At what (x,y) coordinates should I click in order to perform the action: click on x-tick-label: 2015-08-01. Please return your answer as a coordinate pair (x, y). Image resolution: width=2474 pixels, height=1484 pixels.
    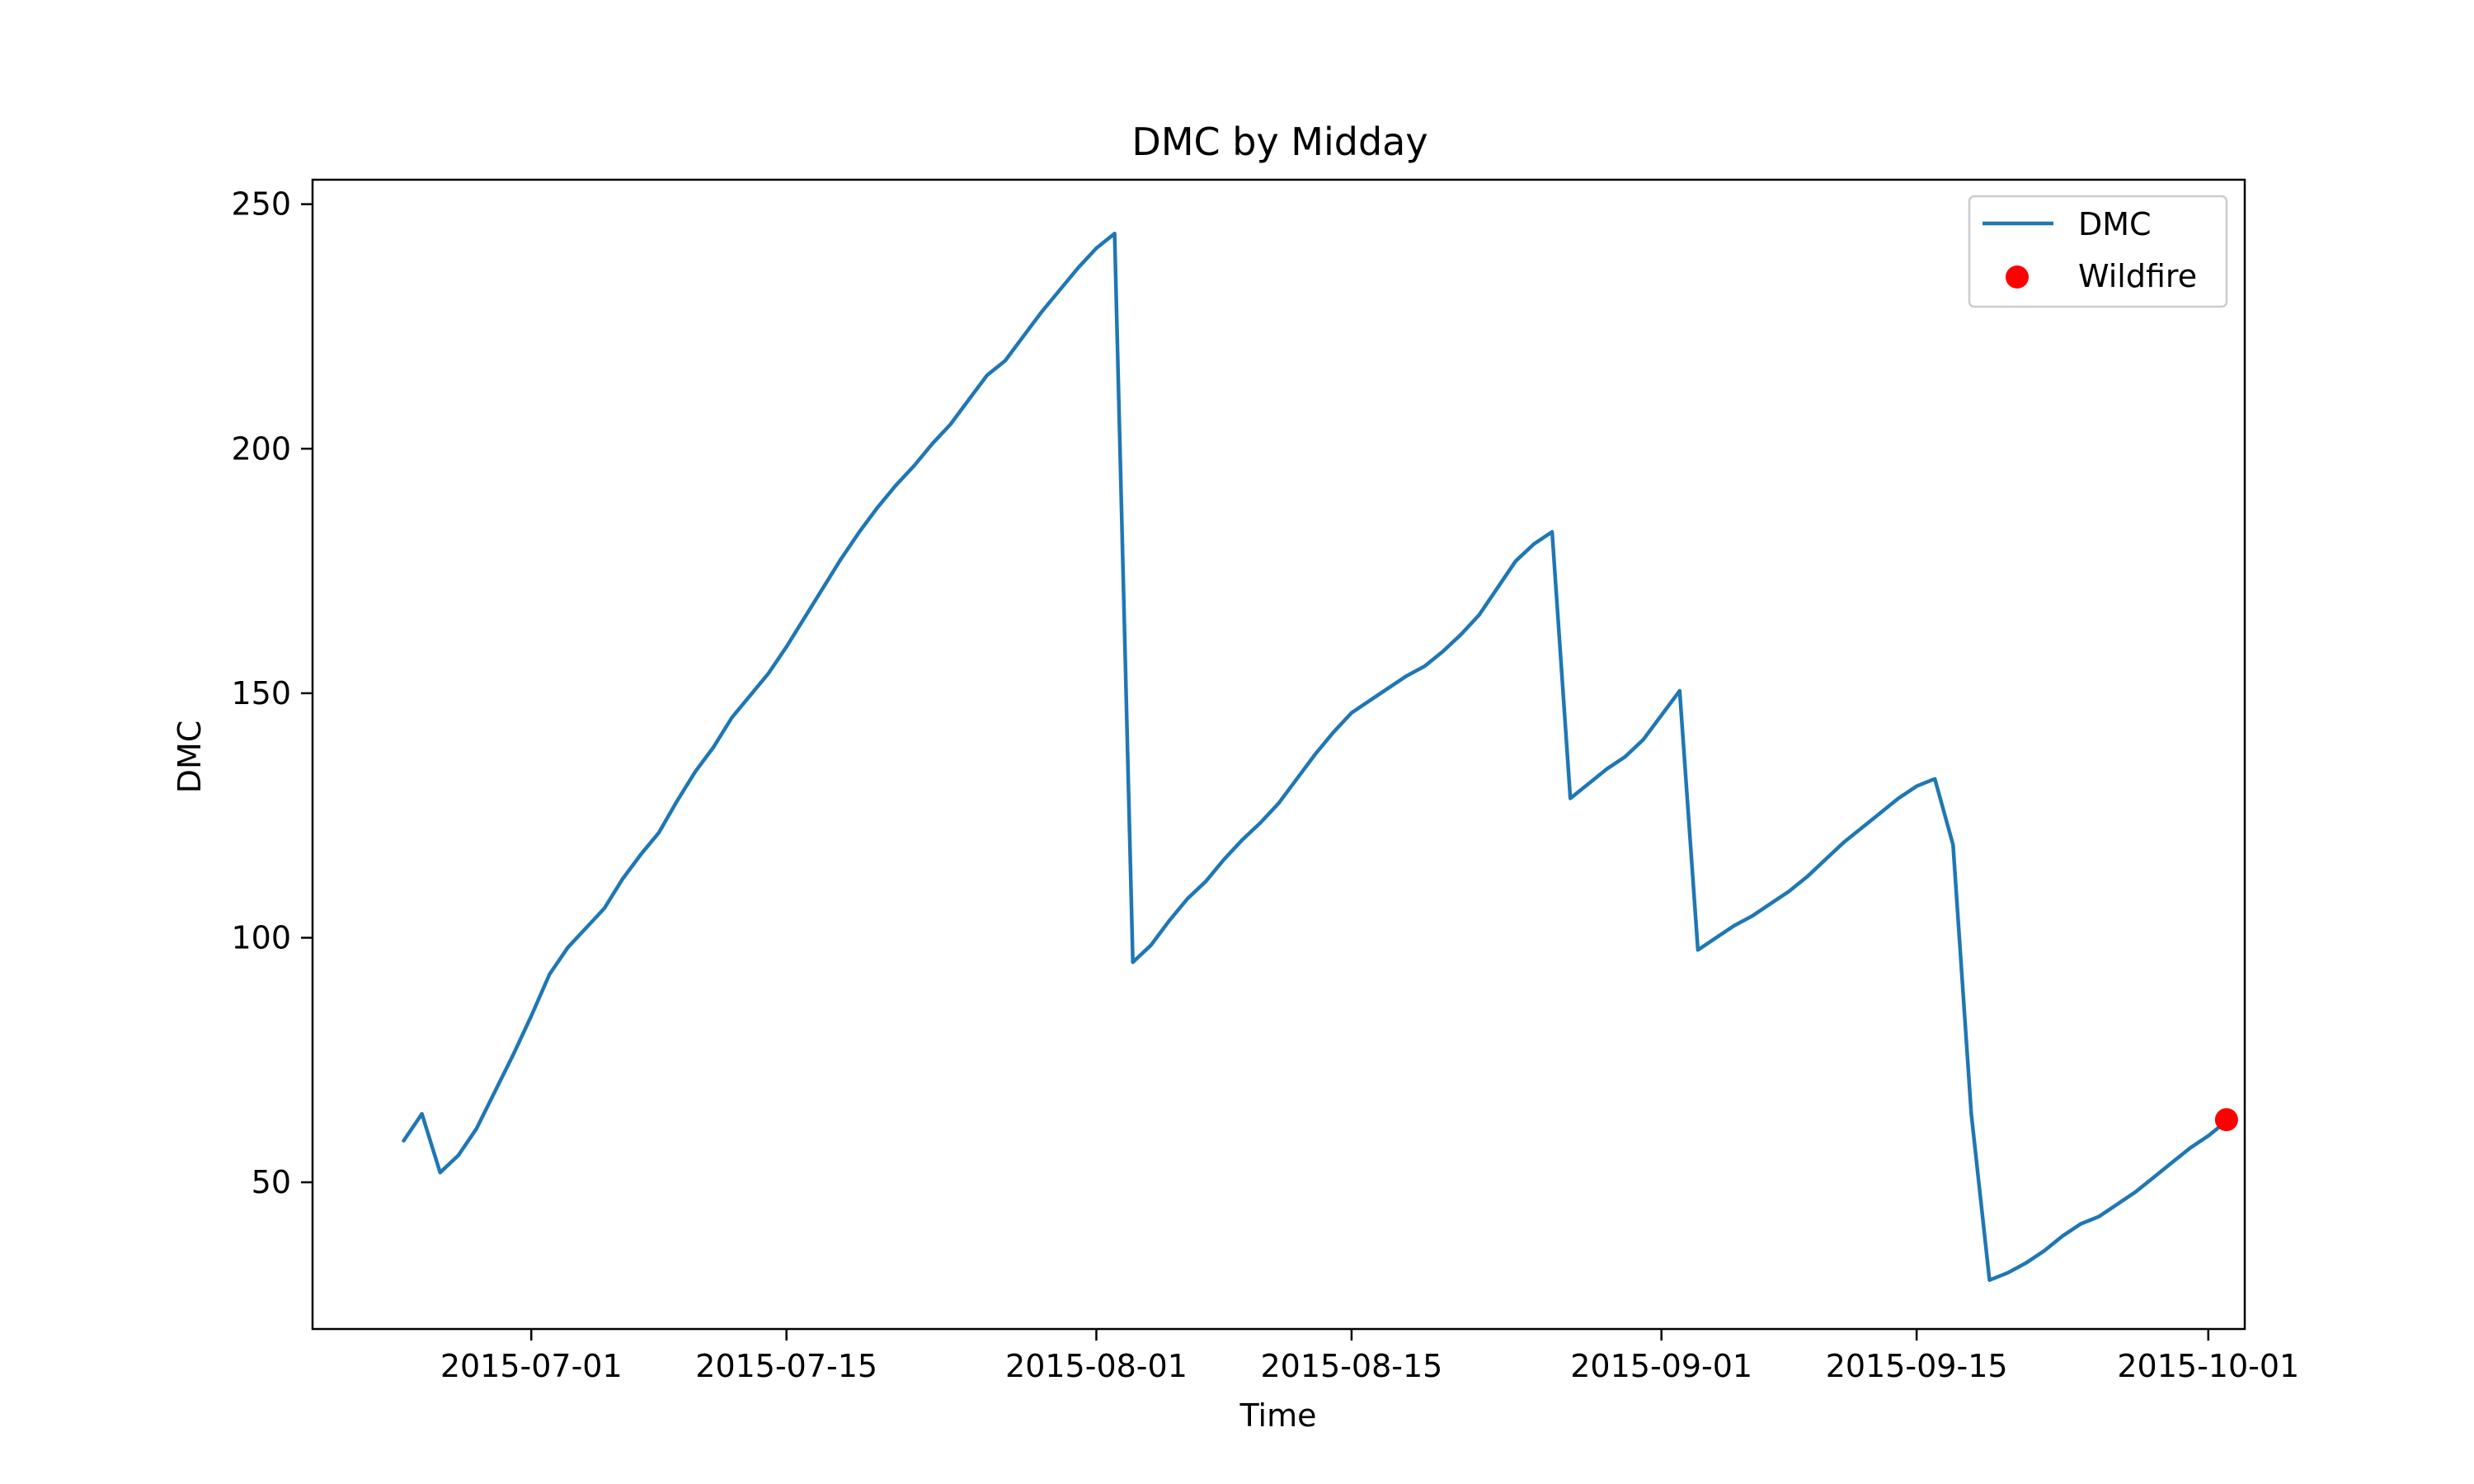
    Looking at the image, I should click on (1096, 1366).